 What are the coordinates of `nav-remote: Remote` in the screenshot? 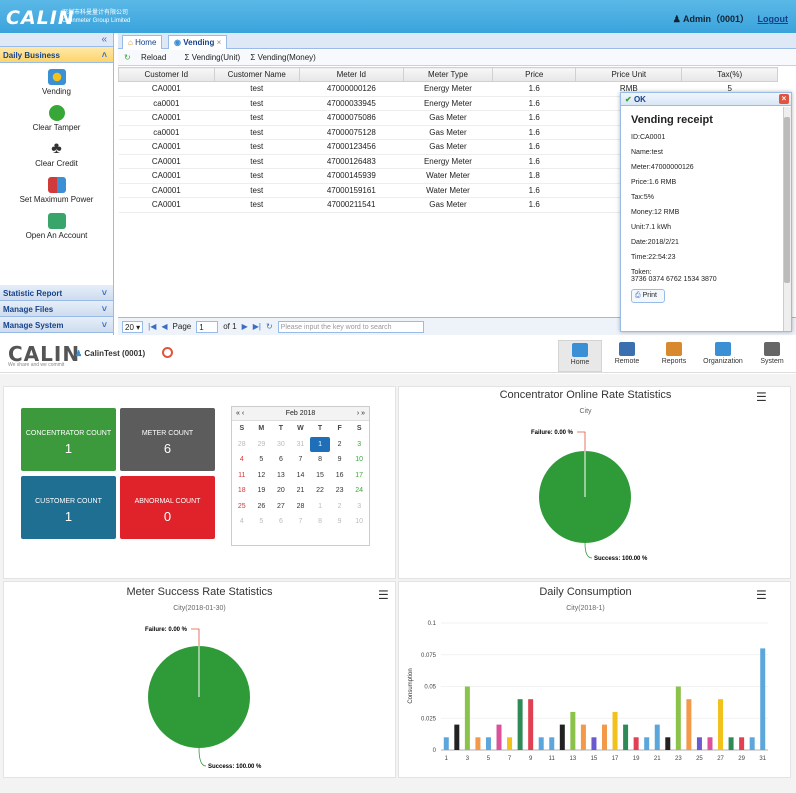 It's located at (627, 356).